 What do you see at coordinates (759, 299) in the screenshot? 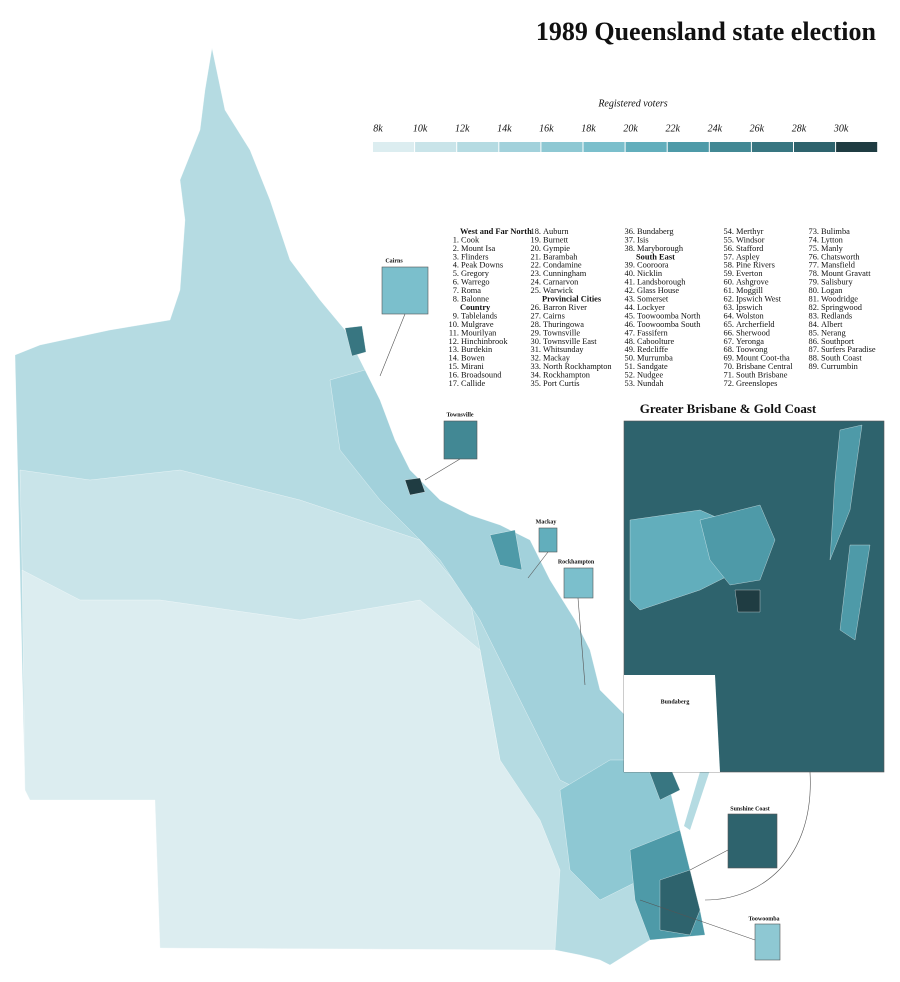
I see `electorate-name: Ipswich West` at bounding box center [759, 299].